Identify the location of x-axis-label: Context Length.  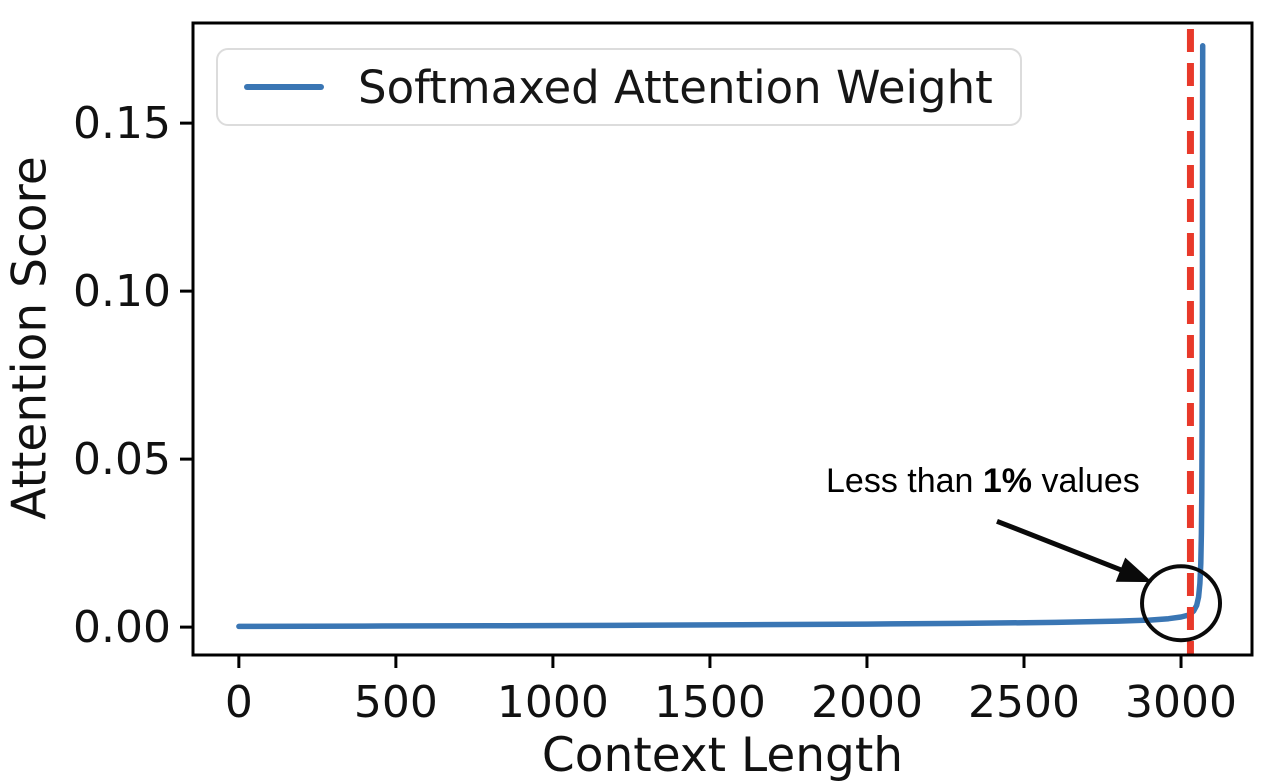
(722, 755).